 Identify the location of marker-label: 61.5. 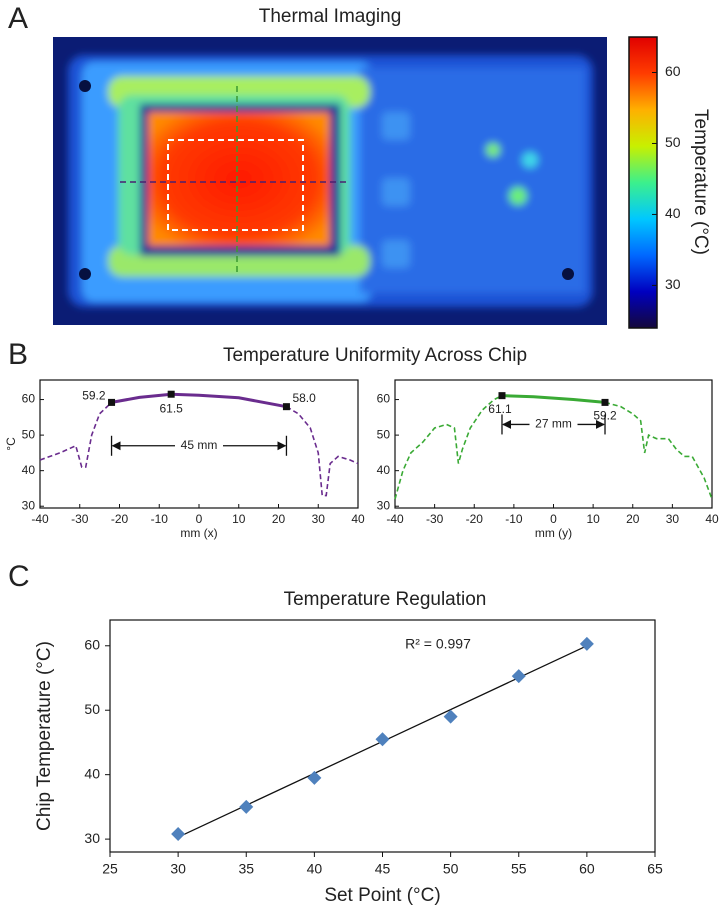
(171, 408).